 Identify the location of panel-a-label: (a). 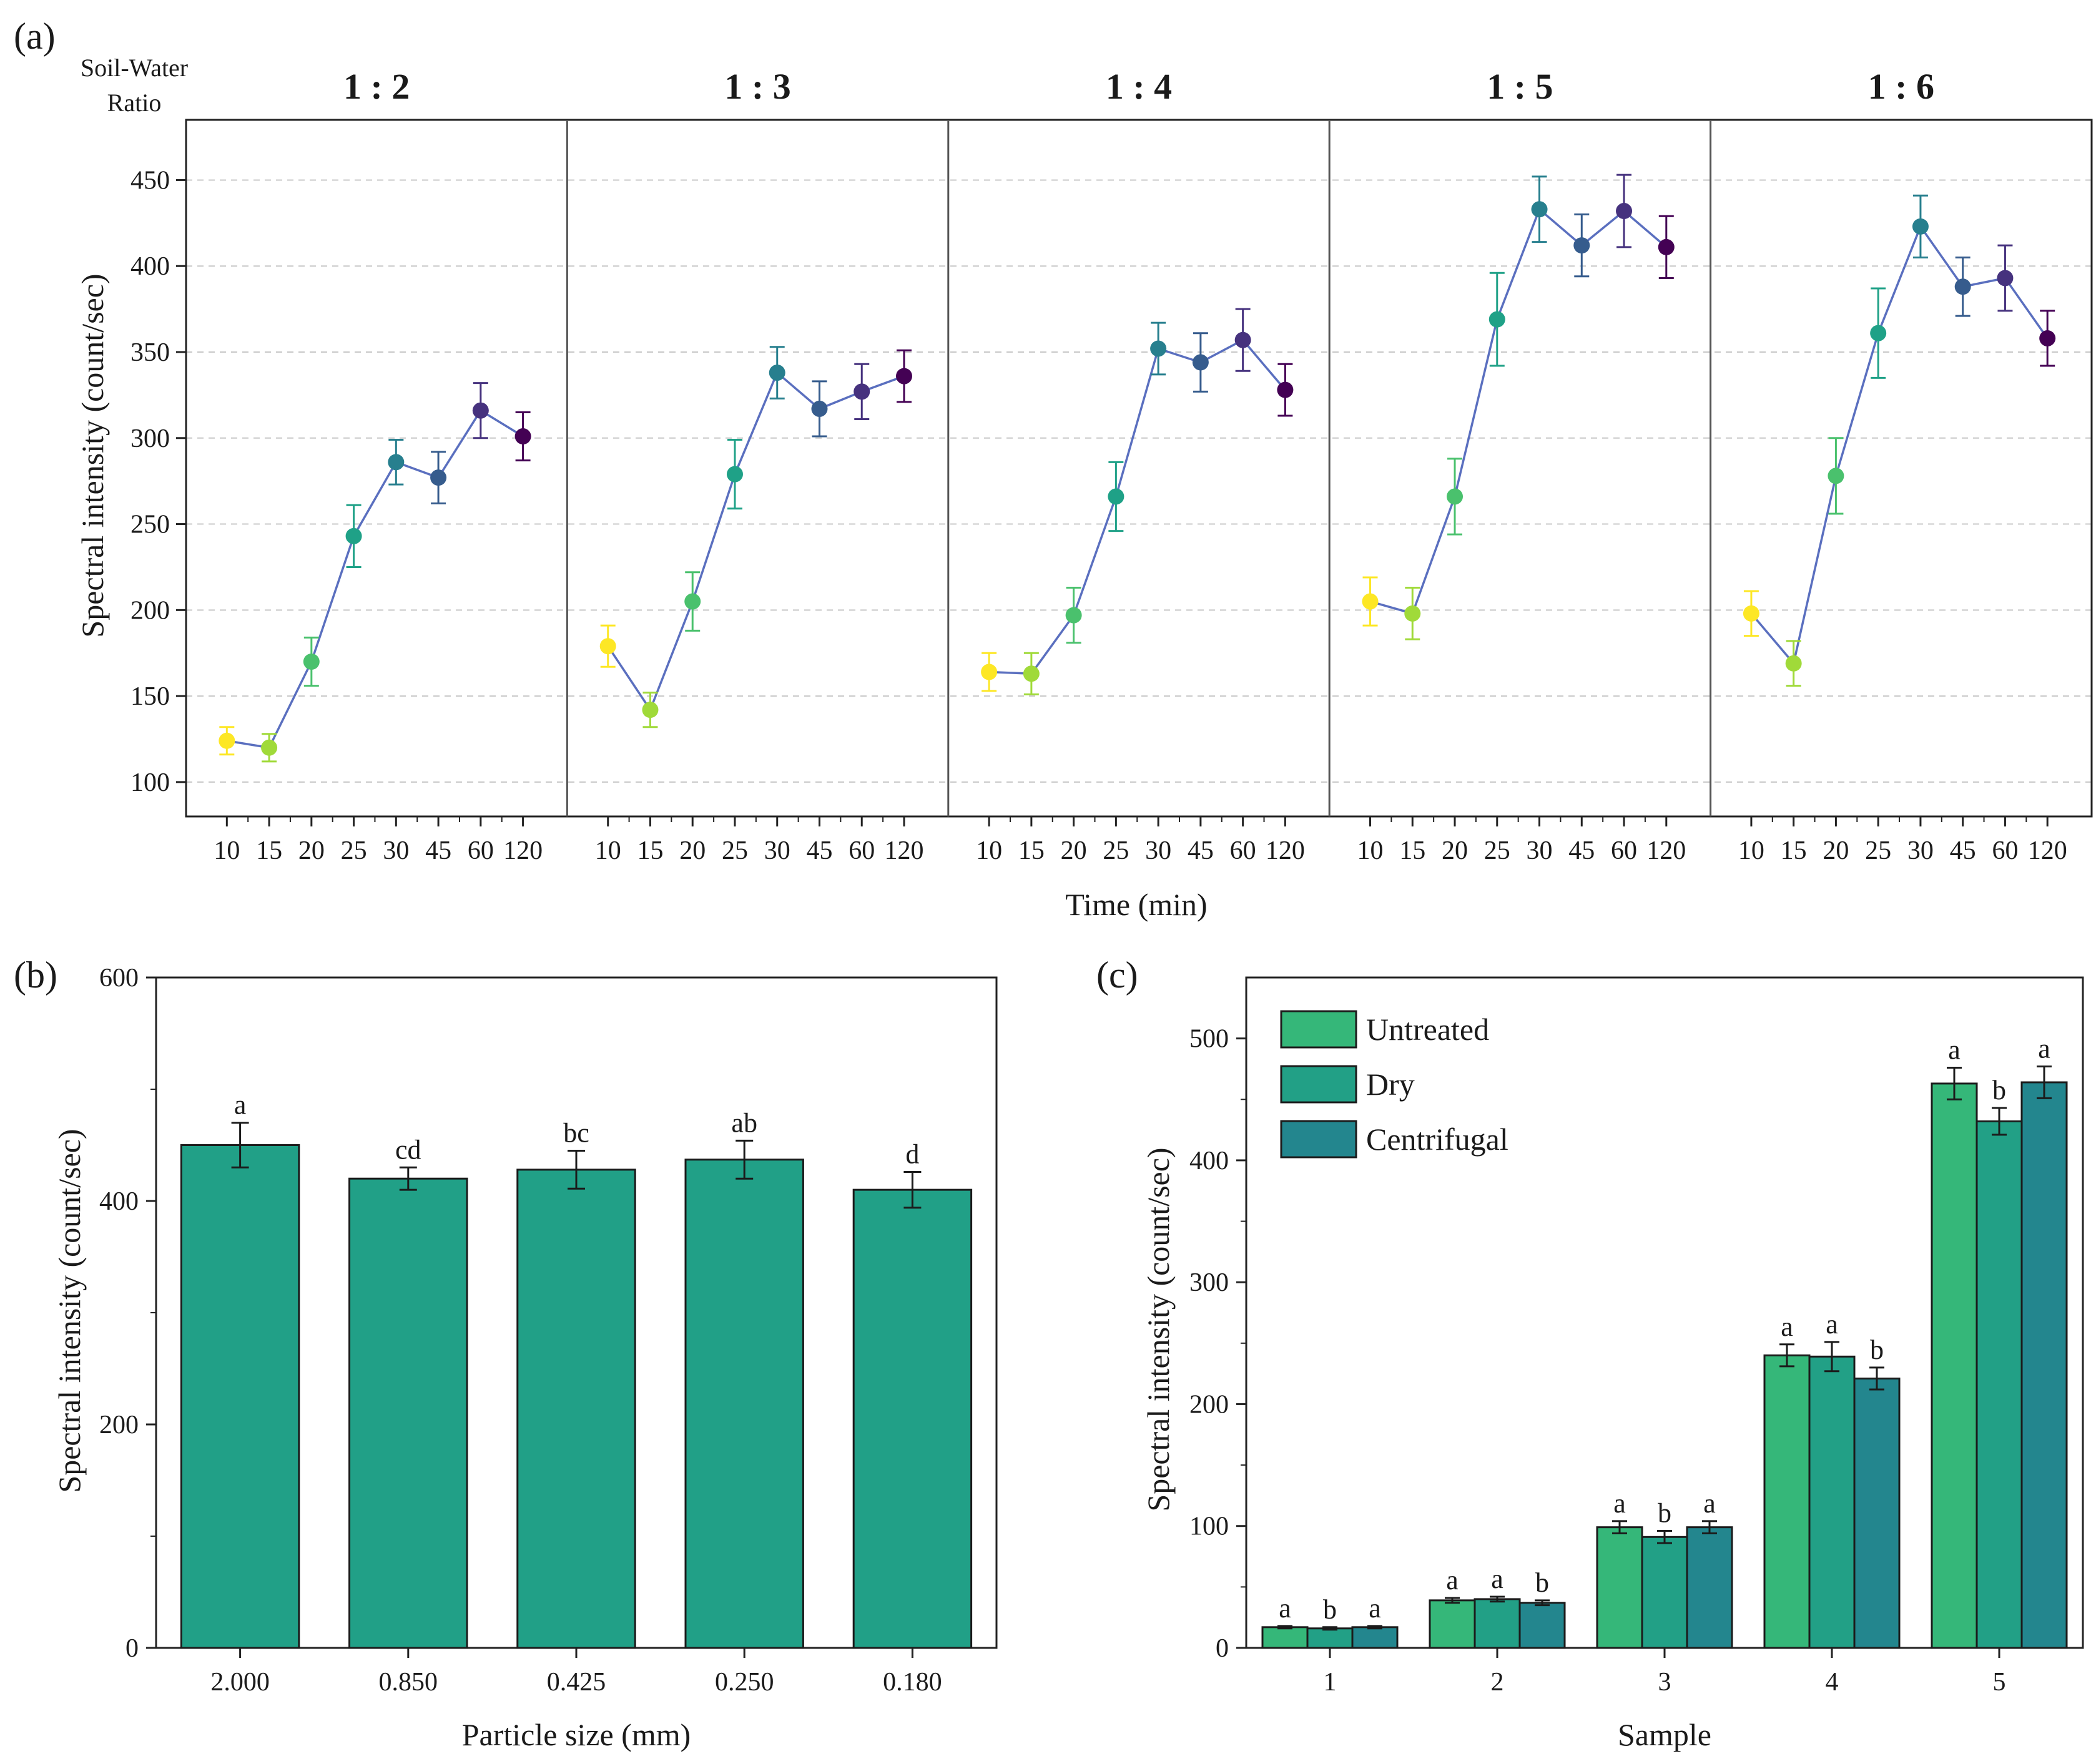
(35, 36).